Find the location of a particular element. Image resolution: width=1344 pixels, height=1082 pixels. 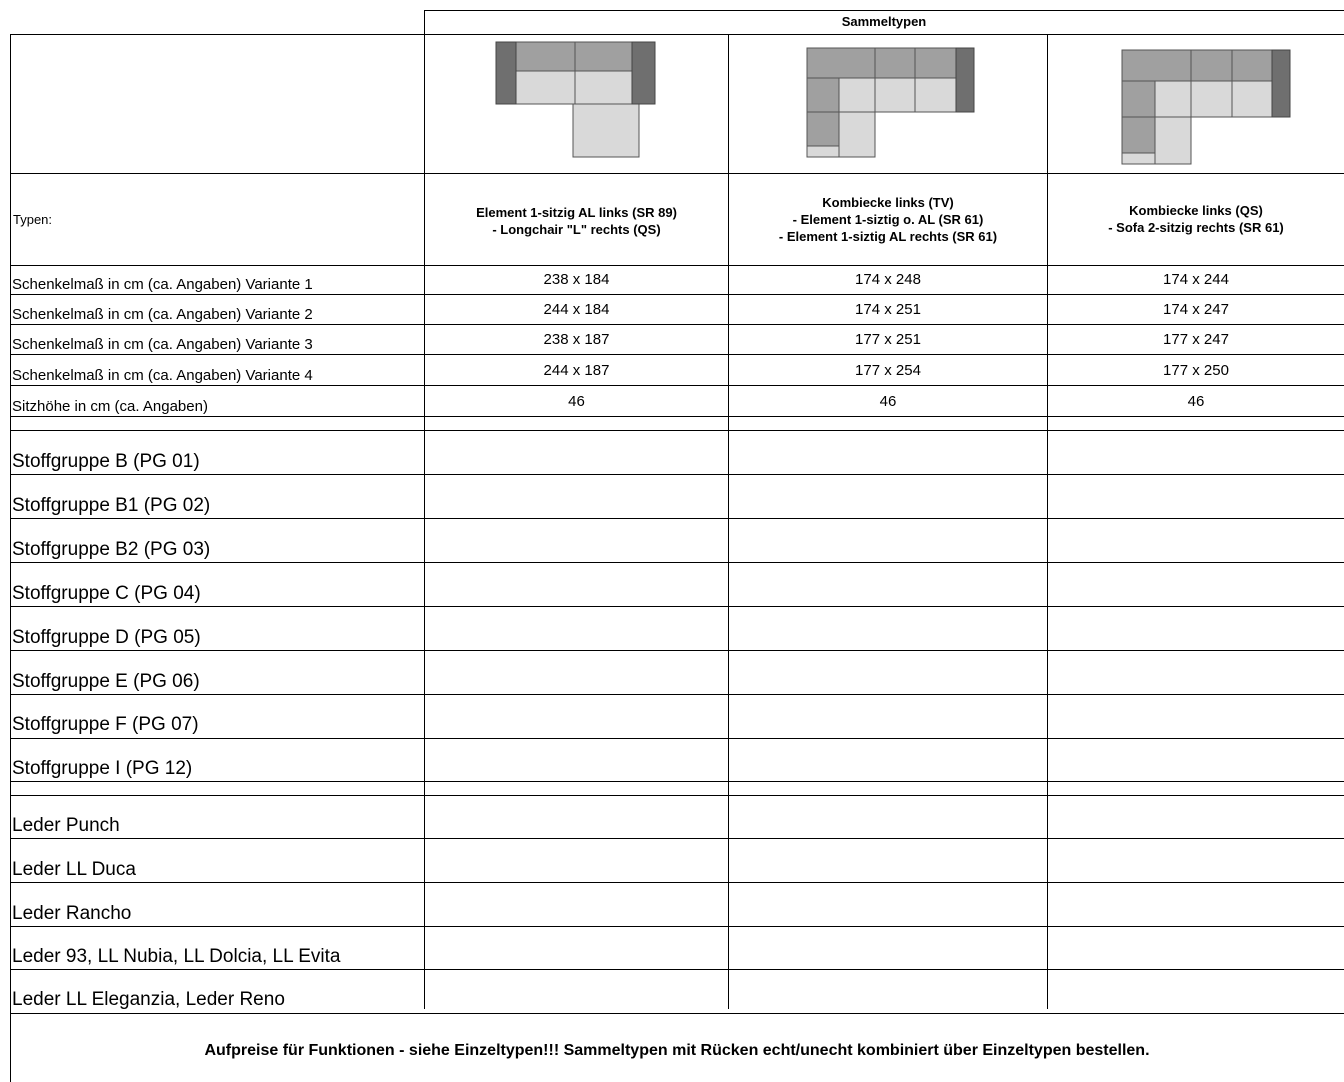

leather-group-label: Leder Rancho is located at coordinates (72, 913).